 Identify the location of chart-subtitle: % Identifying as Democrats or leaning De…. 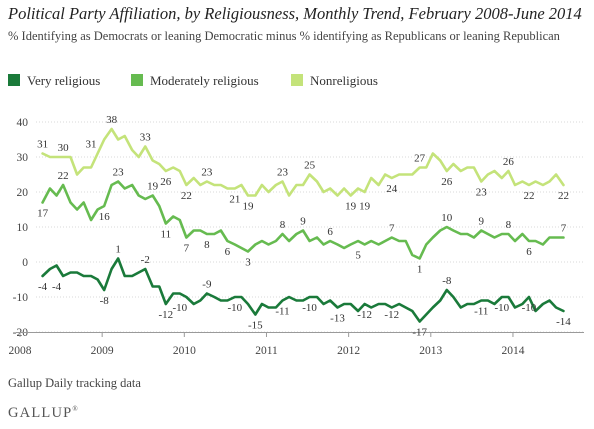
(284, 36).